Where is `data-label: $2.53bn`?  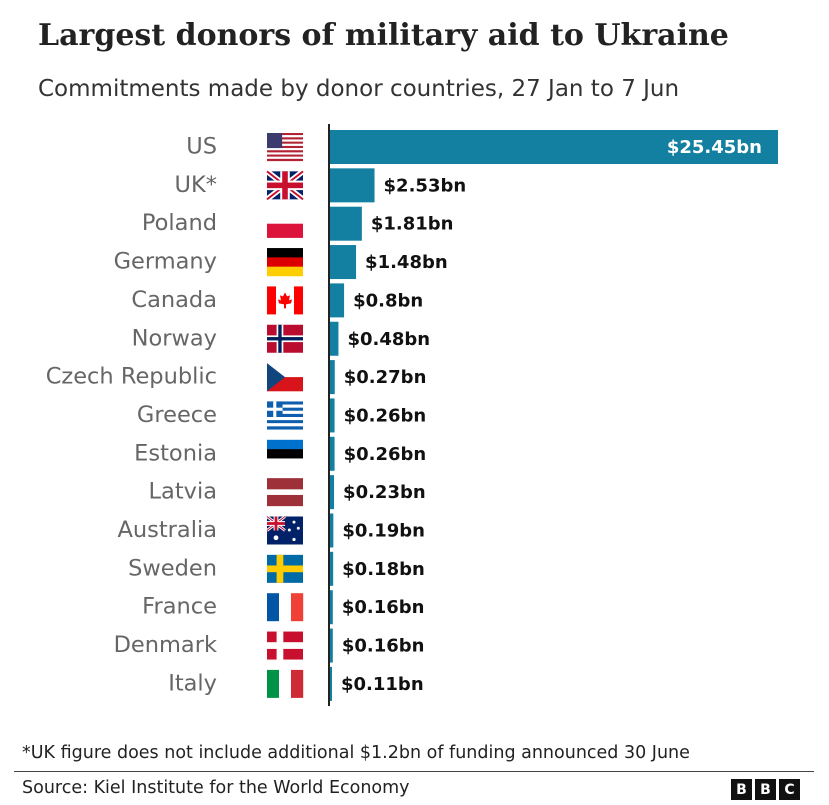 data-label: $2.53bn is located at coordinates (425, 185).